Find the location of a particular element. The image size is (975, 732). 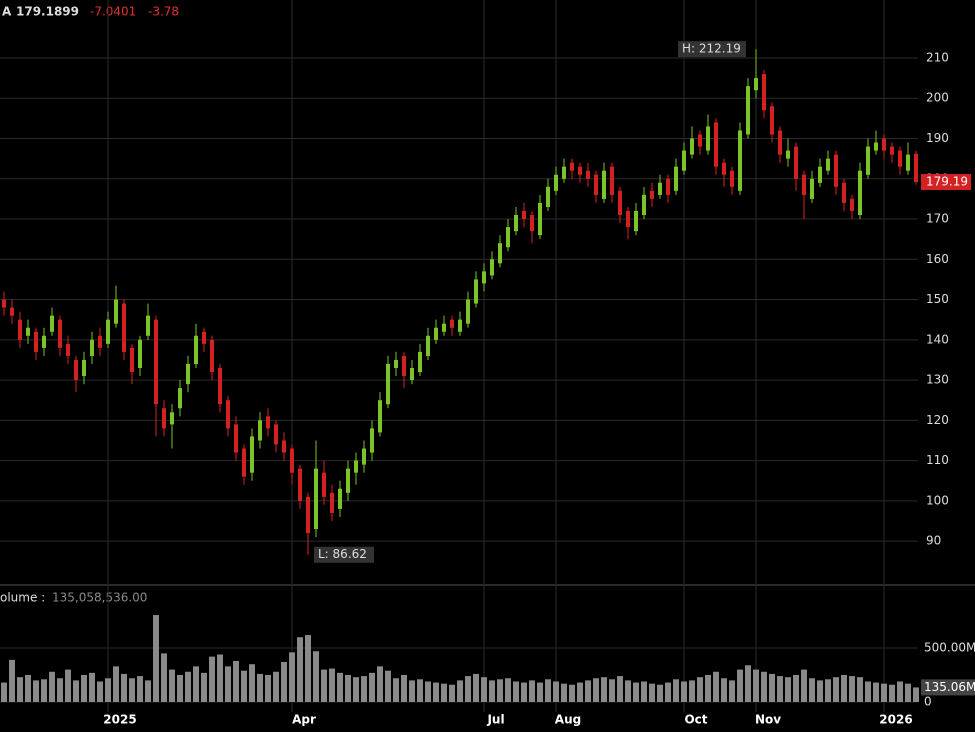

high-marker: H: 212.19 is located at coordinates (711, 49).